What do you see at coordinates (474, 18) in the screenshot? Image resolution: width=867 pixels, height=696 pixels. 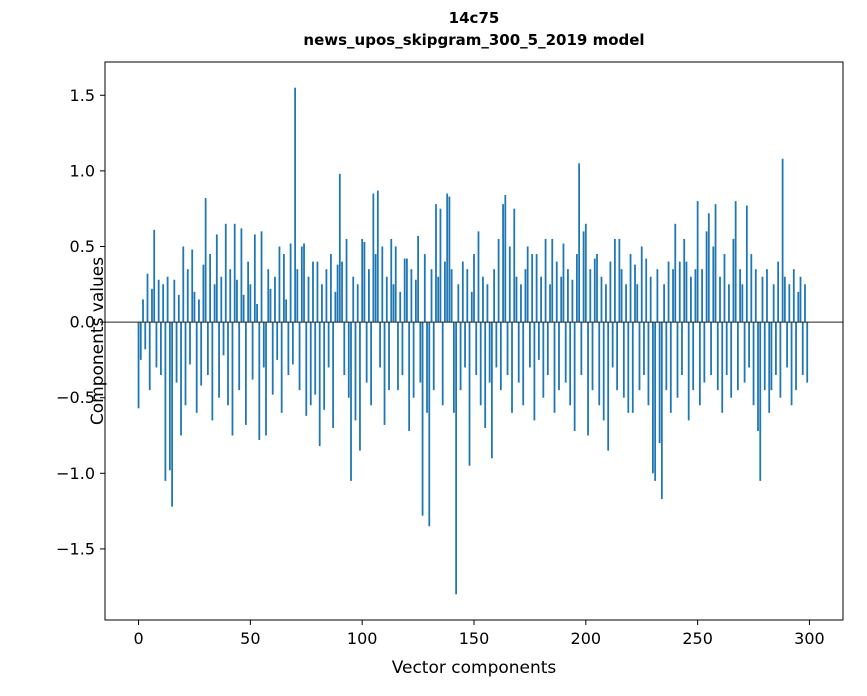 I see `chart-title: 14c75` at bounding box center [474, 18].